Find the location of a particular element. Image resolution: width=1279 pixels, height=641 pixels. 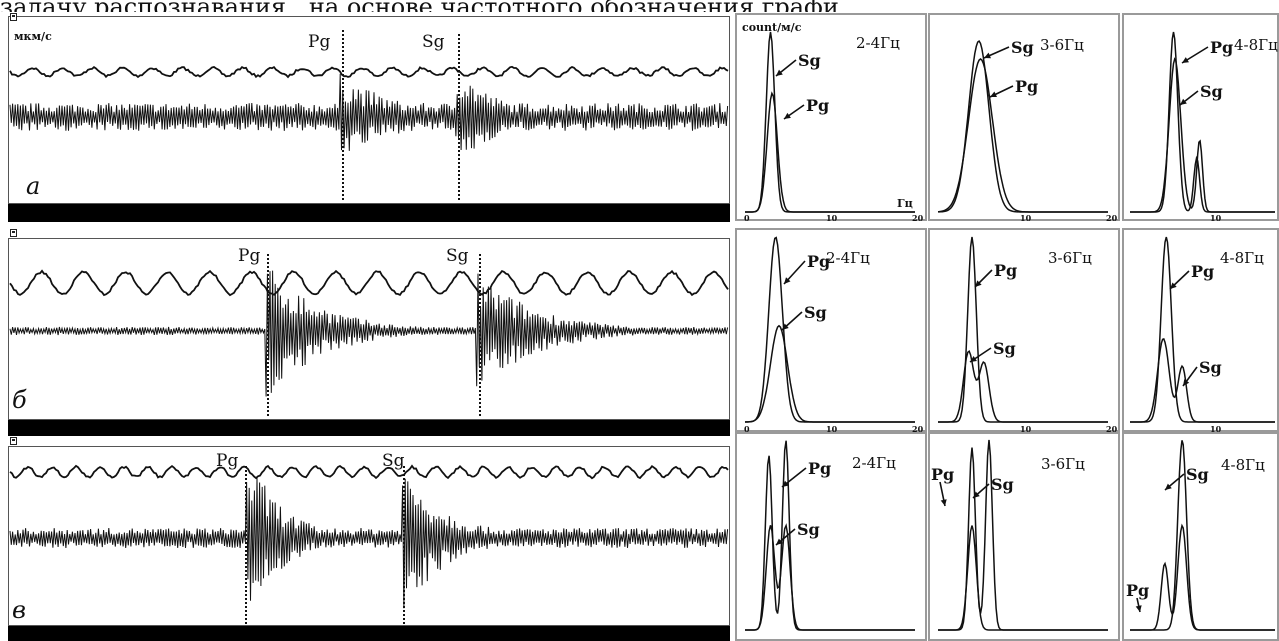

freq-unit-label: Гц is located at coordinates (905, 203).